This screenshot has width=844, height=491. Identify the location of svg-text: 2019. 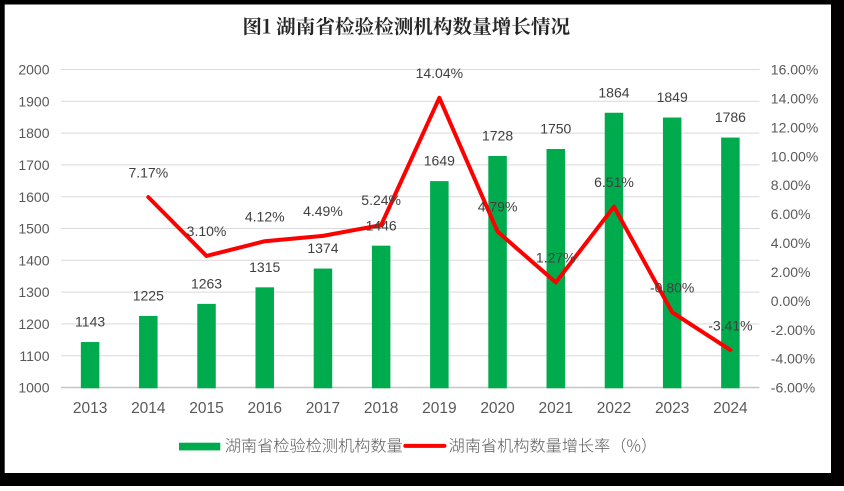
(439, 408).